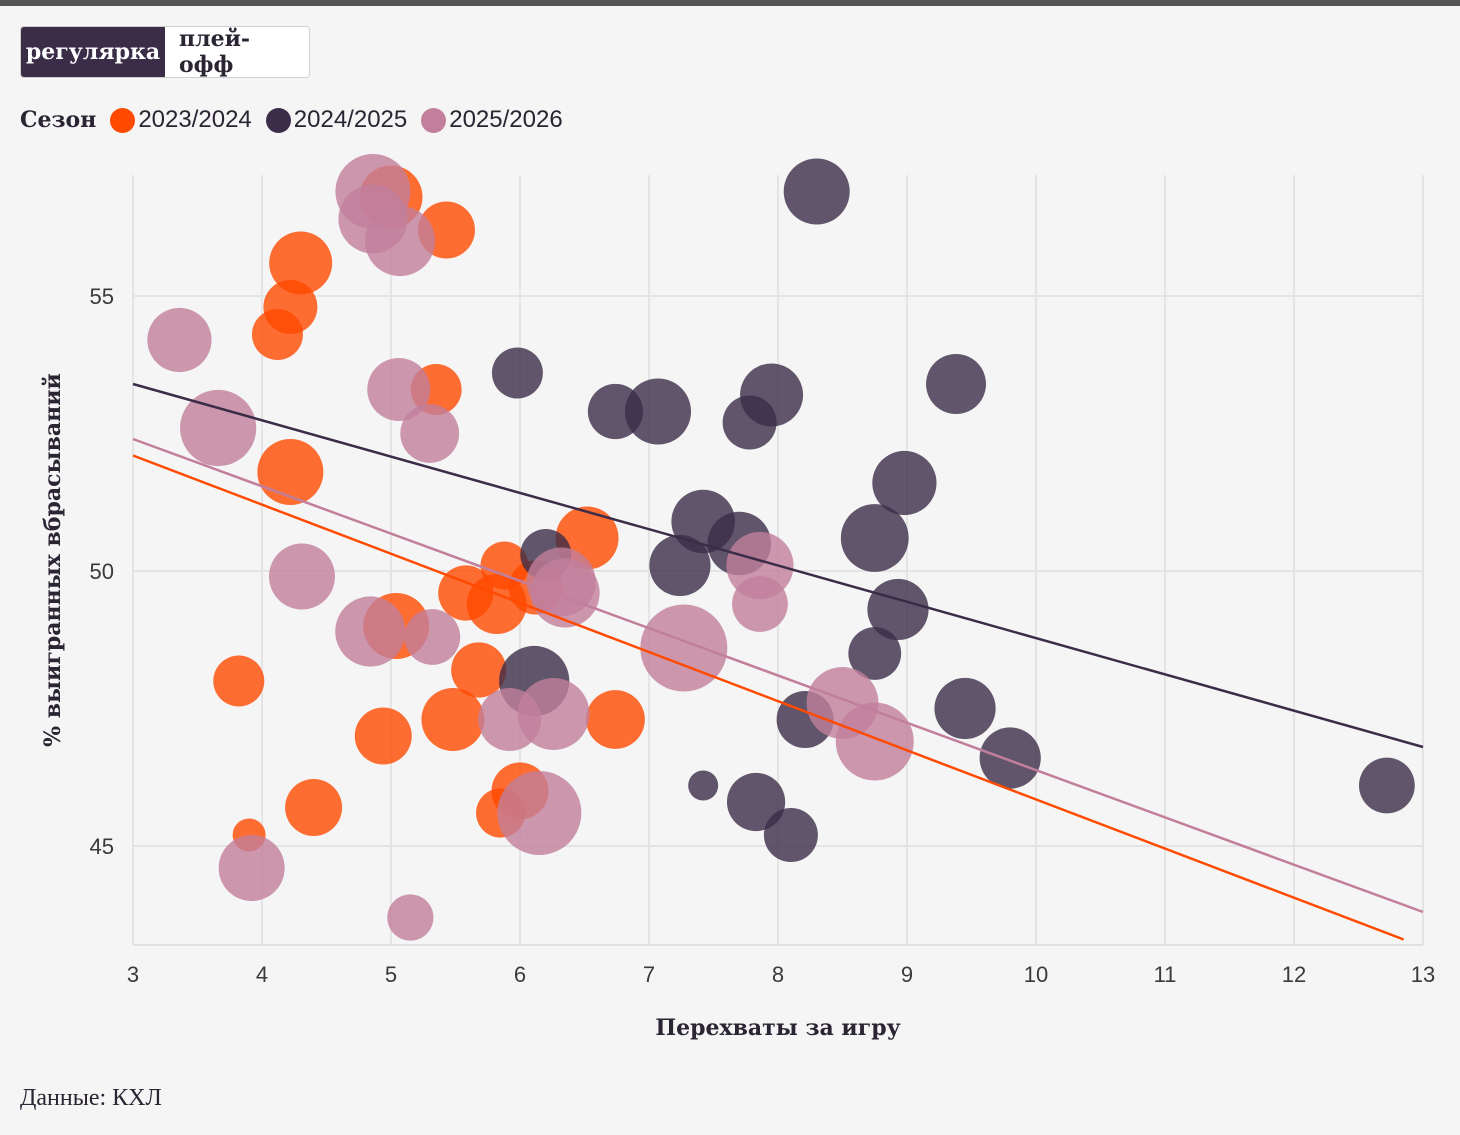  I want to click on legend-item-2023-2024: 2023/2024, so click(181, 120).